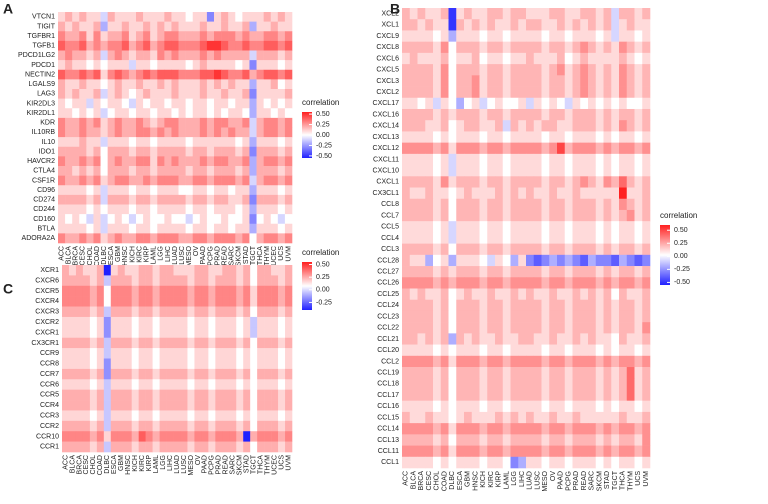 The height and width of the screenshot is (504, 768). I want to click on column-label: GBM, so click(118, 254).